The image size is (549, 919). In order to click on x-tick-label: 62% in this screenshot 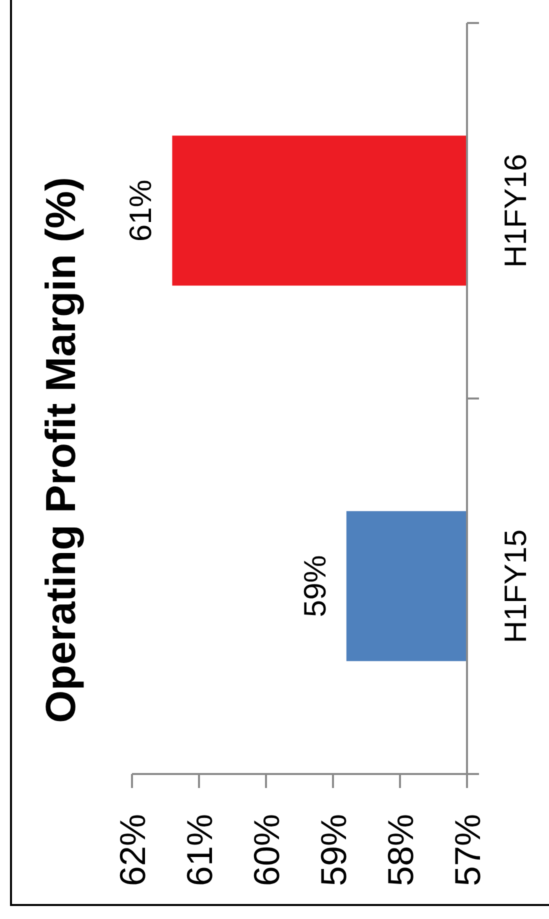, I will do `click(132, 850)`.